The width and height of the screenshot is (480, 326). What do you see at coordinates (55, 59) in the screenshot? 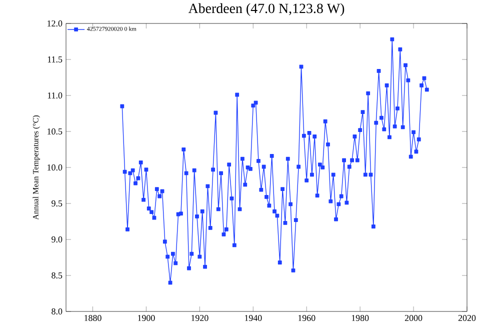
I see `y-tick-label: 11.5` at bounding box center [55, 59].